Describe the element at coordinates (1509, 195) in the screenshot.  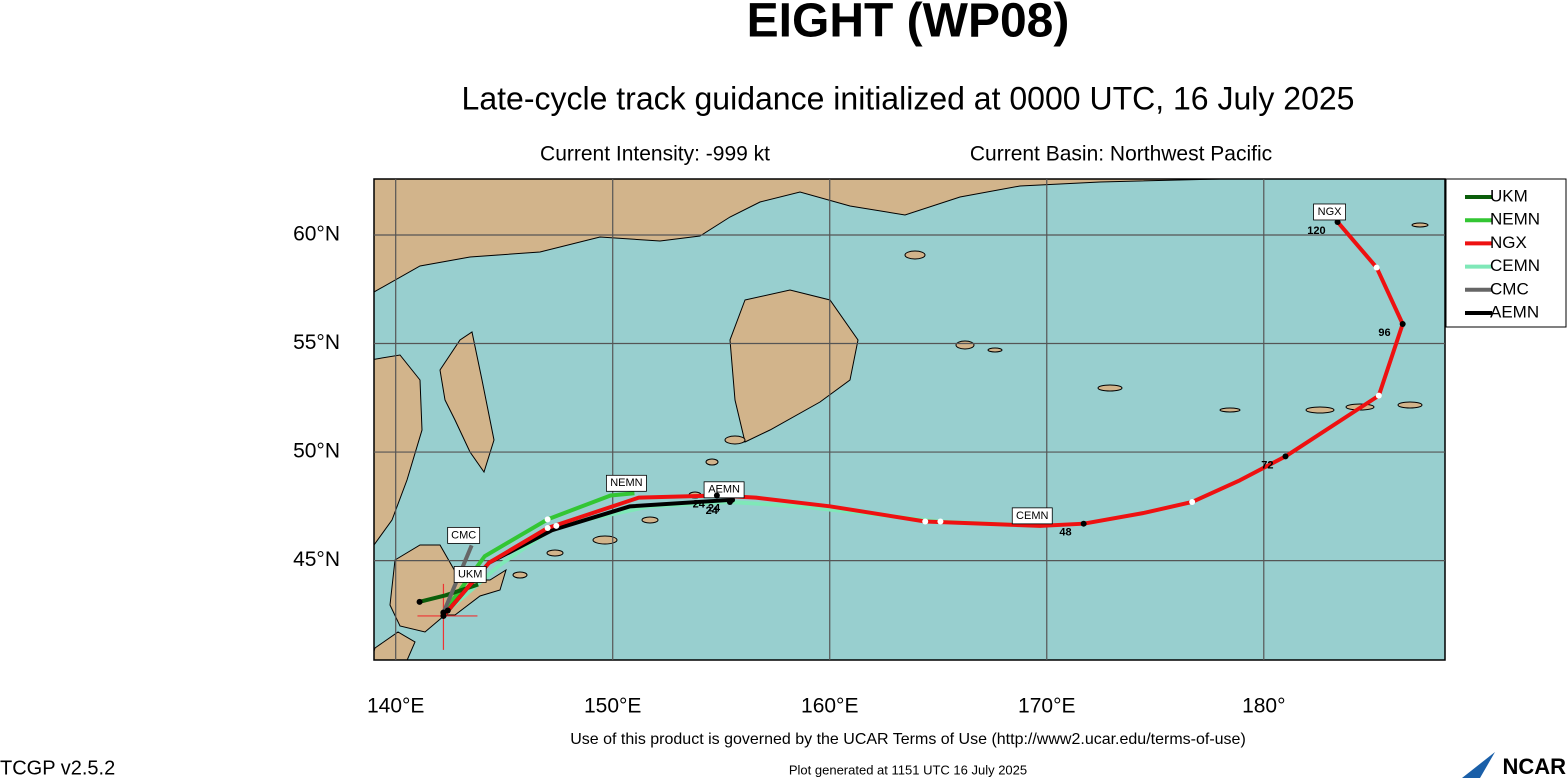
I see `legend-label: UKM` at that location.